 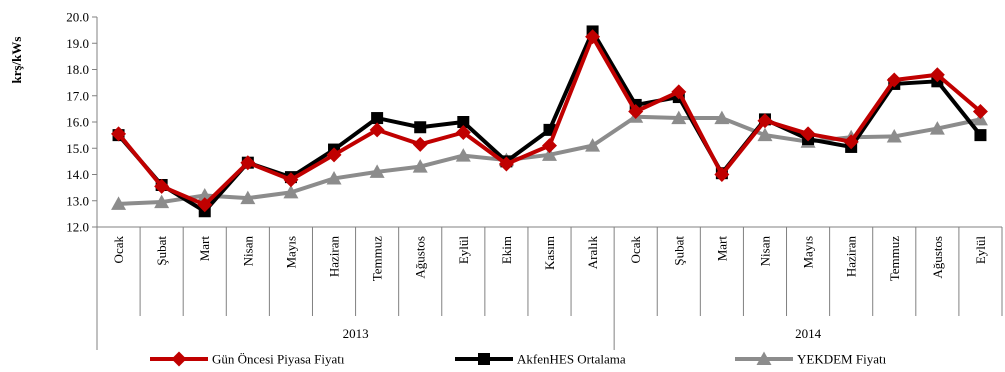 I want to click on y-axis-title: krş/kWs, so click(x=16, y=60).